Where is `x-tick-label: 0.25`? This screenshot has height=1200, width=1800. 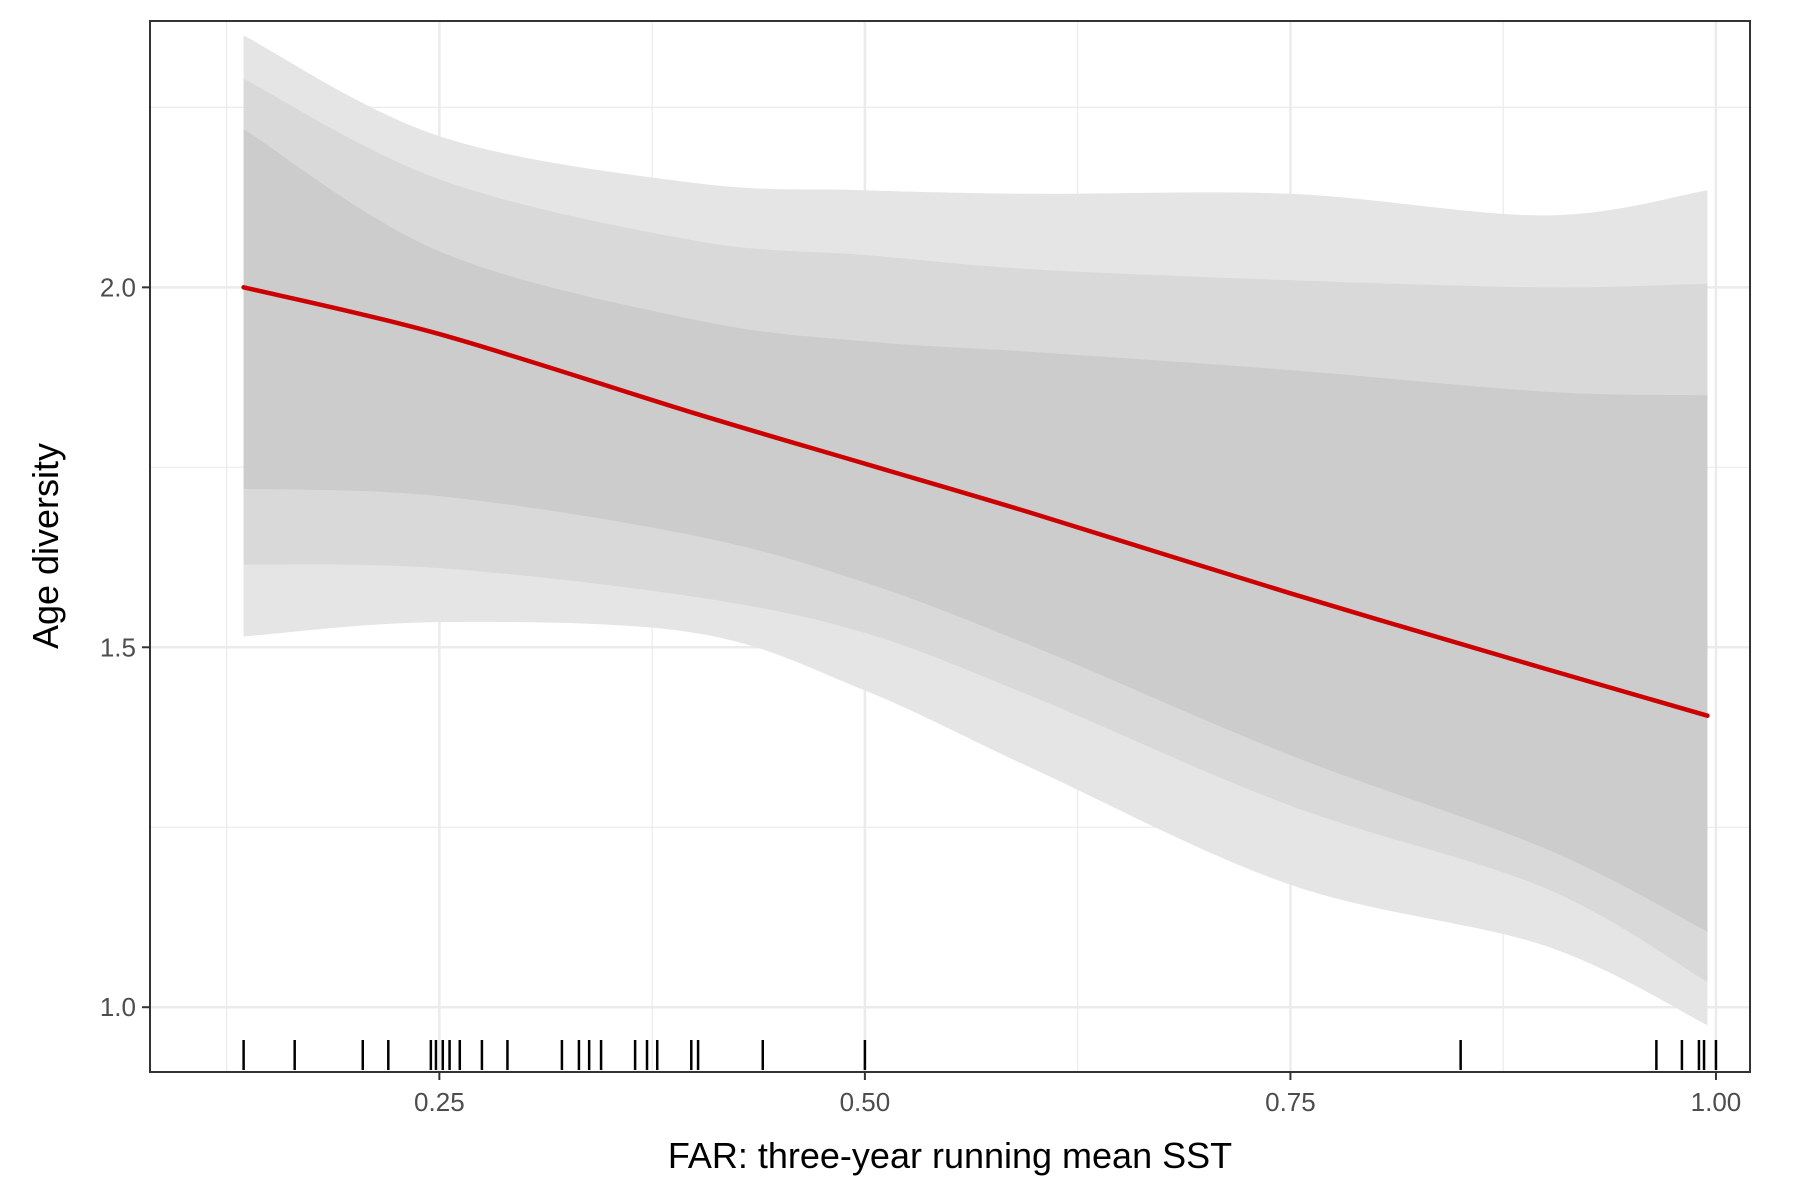 x-tick-label: 0.25 is located at coordinates (439, 1102).